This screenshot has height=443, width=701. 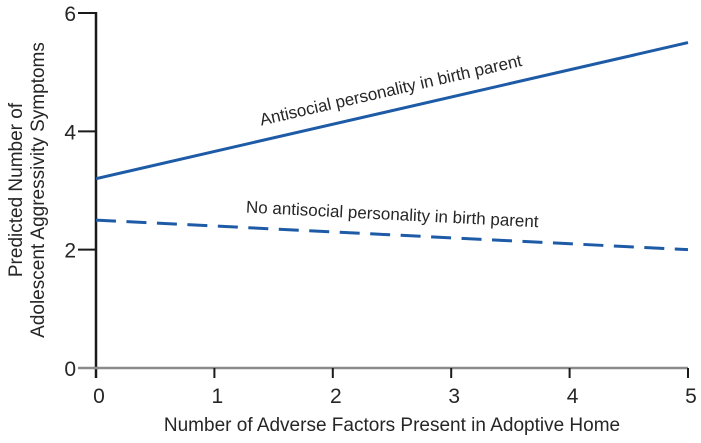 I want to click on y-tick-label: 4, so click(x=70, y=132).